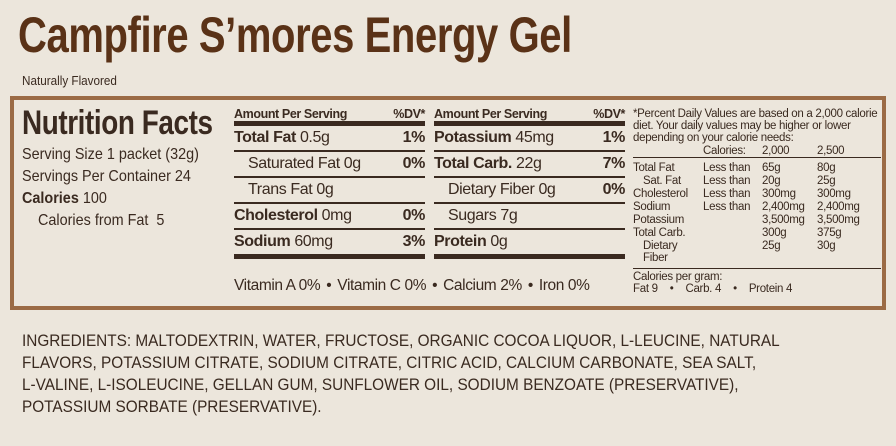 This screenshot has height=446, width=896. What do you see at coordinates (771, 181) in the screenshot?
I see `table-cell: 20g` at bounding box center [771, 181].